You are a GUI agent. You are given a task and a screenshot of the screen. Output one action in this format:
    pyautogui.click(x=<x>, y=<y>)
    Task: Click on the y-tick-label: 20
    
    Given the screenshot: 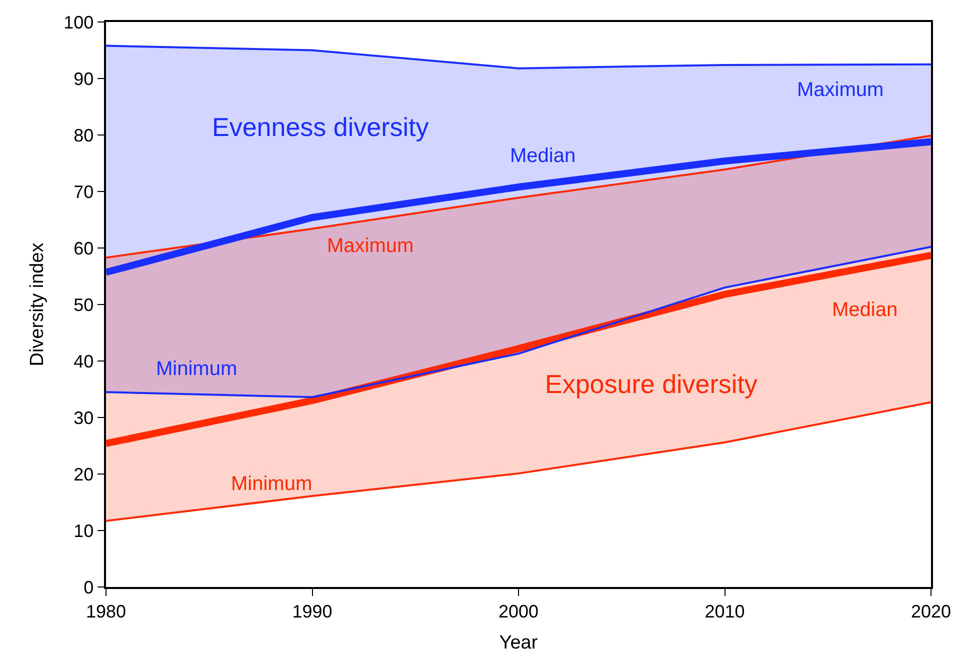 What is the action you would take?
    pyautogui.click(x=84, y=474)
    